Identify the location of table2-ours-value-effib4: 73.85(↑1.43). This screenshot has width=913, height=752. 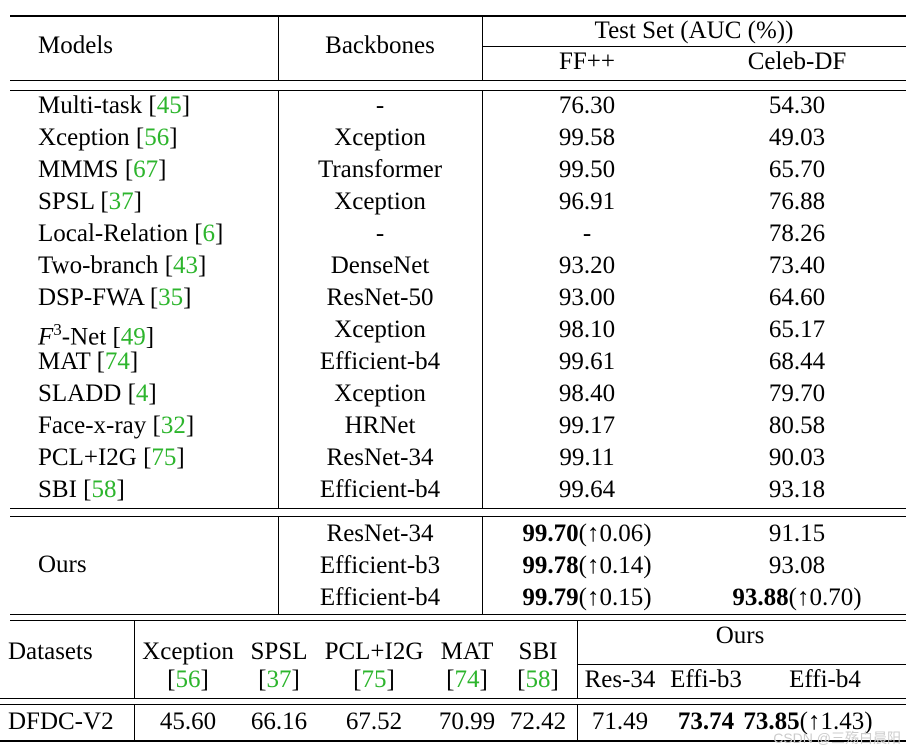
(808, 721).